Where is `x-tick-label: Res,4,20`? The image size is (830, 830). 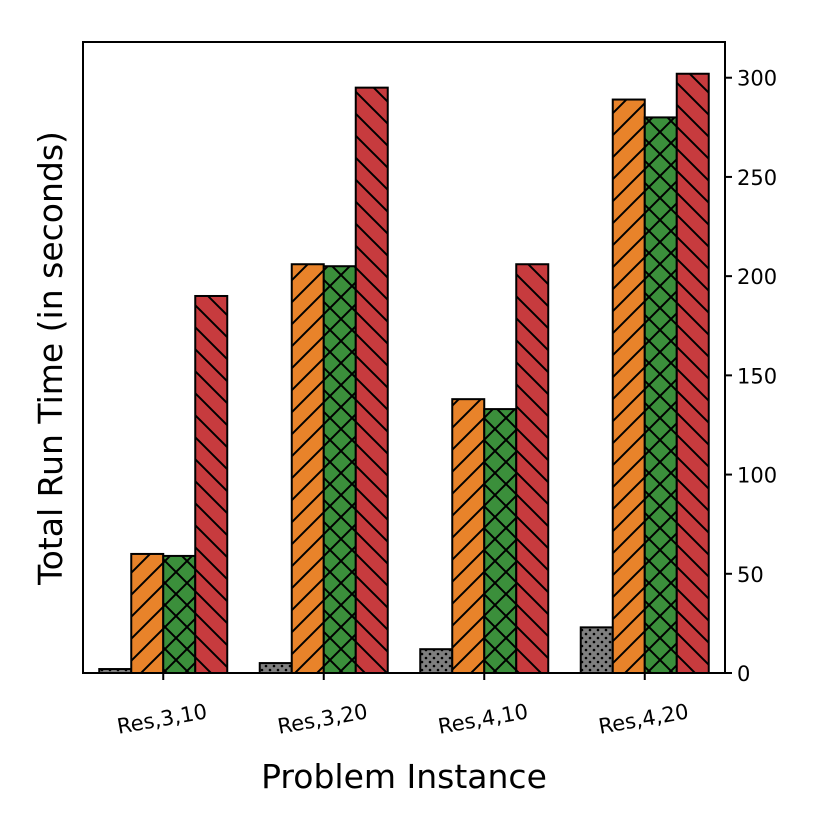
x-tick-label: Res,4,20 is located at coordinates (644, 718).